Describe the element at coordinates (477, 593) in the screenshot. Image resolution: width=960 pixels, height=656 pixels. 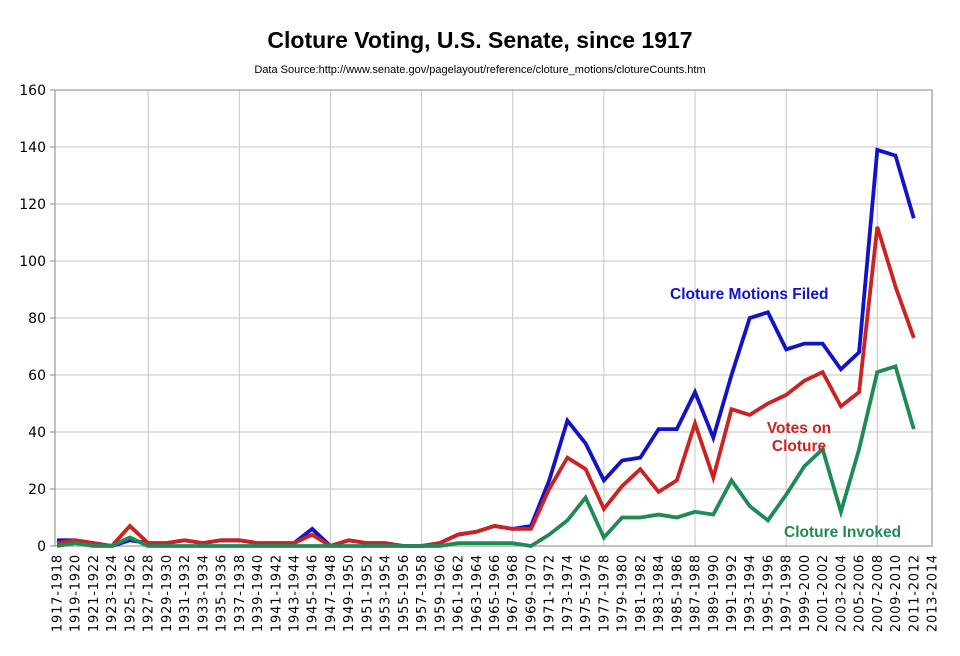
I see `x-axis-tick-label: 1963-1964` at that location.